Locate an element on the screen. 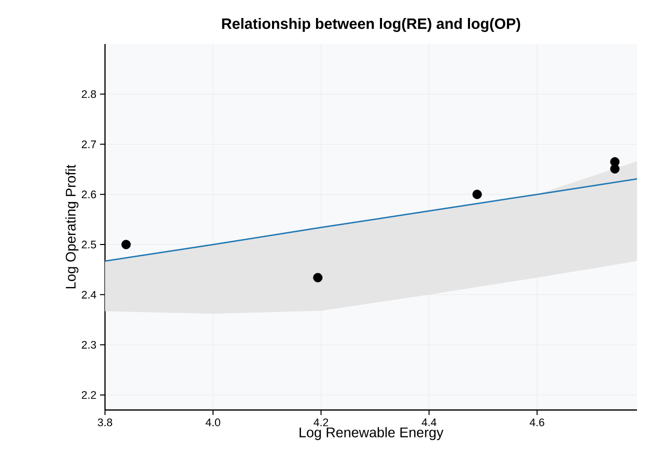 The image size is (661, 462). x-tick-label: 4.0 is located at coordinates (213, 422).